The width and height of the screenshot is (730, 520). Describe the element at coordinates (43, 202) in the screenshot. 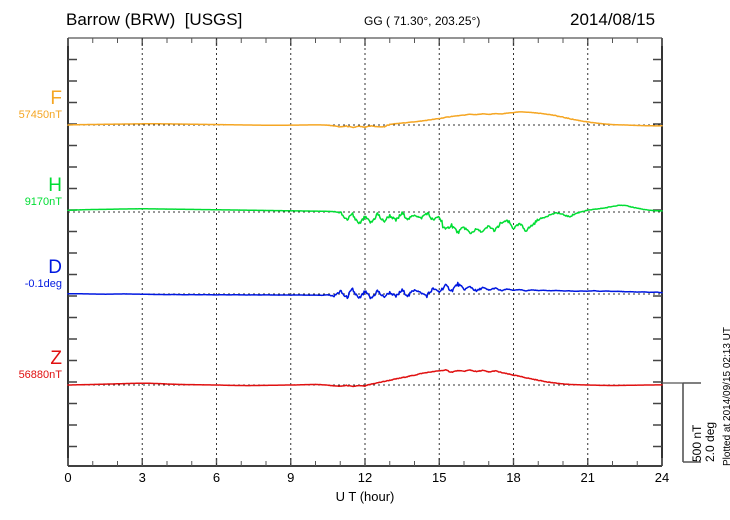

I see `channel-baseline-value: 9170nT` at that location.